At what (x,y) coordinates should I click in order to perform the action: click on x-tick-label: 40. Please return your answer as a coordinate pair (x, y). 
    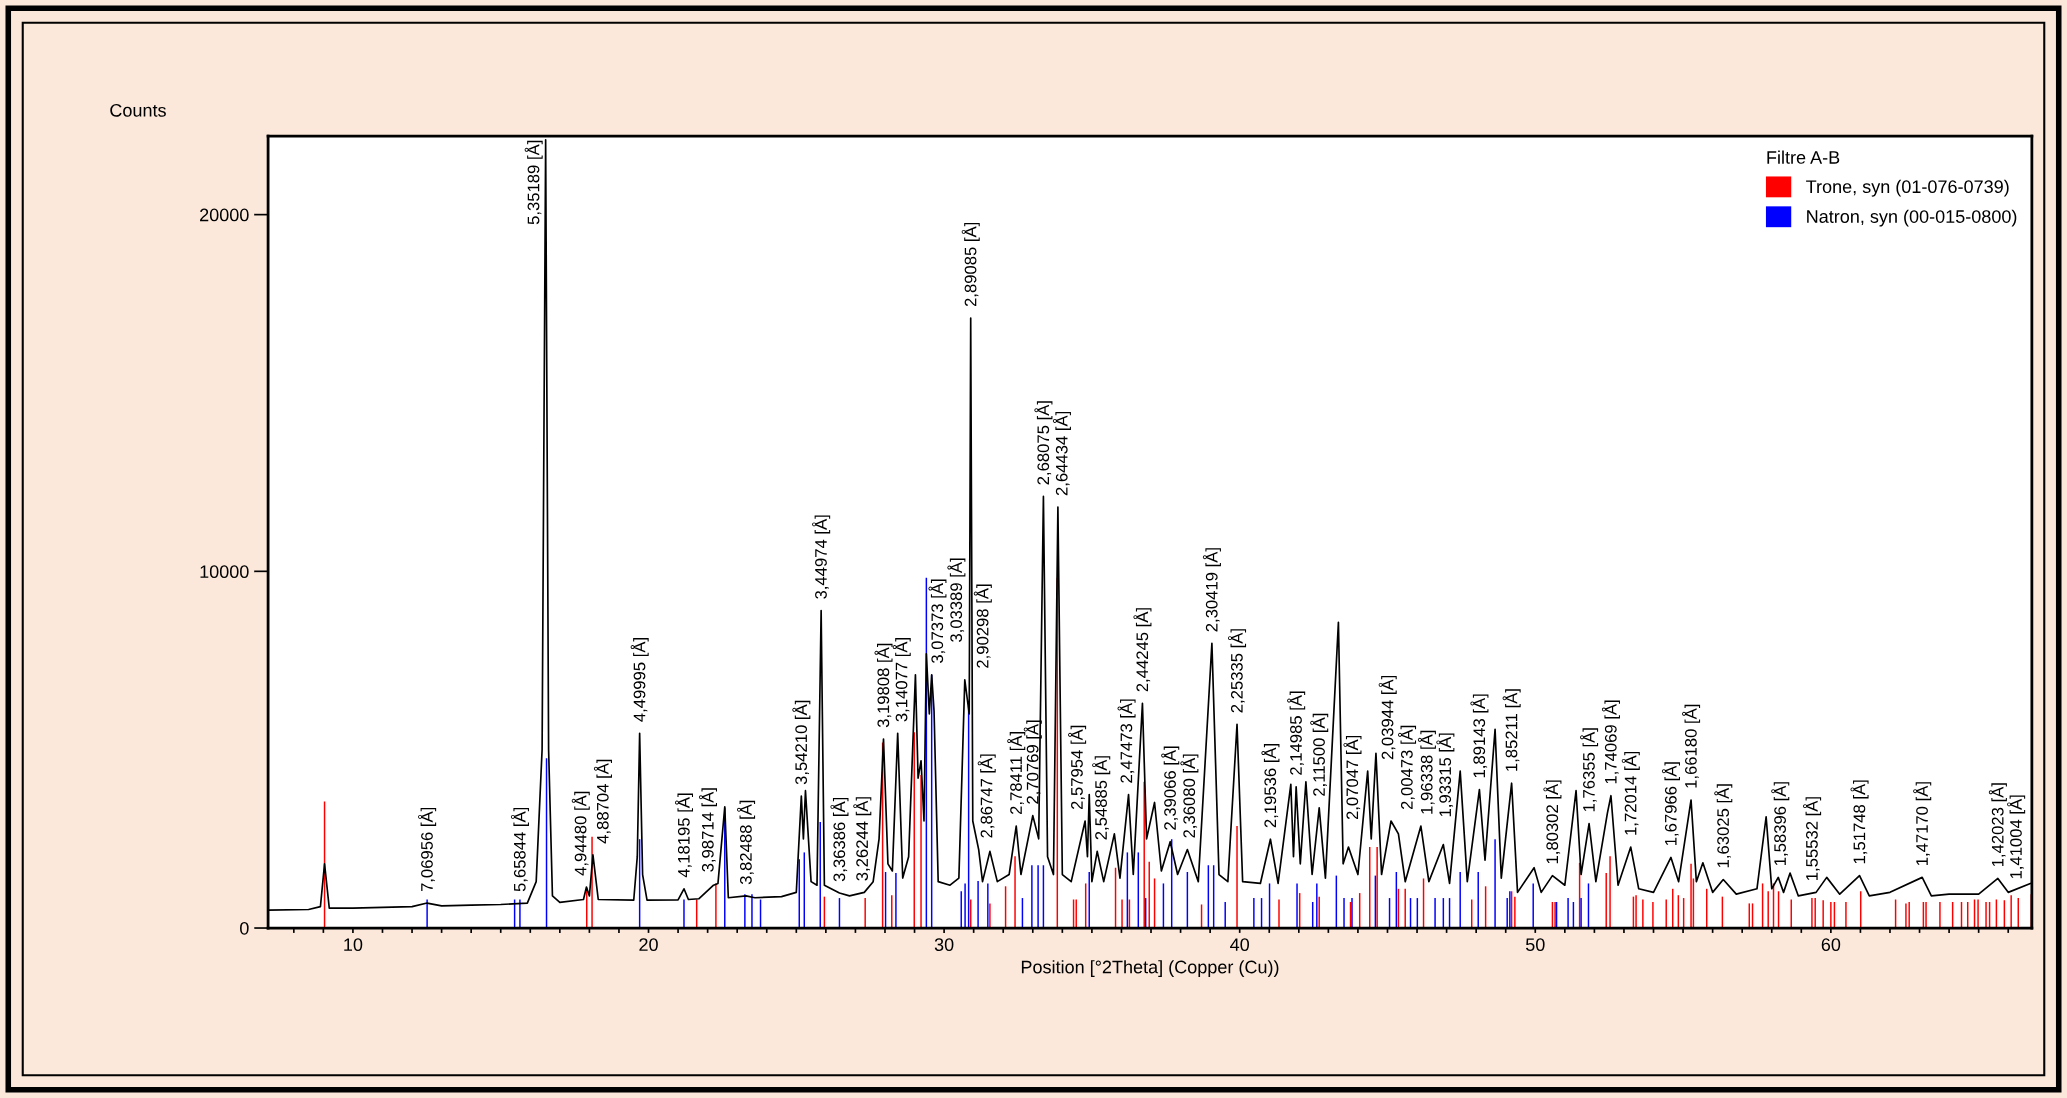
    Looking at the image, I should click on (1240, 945).